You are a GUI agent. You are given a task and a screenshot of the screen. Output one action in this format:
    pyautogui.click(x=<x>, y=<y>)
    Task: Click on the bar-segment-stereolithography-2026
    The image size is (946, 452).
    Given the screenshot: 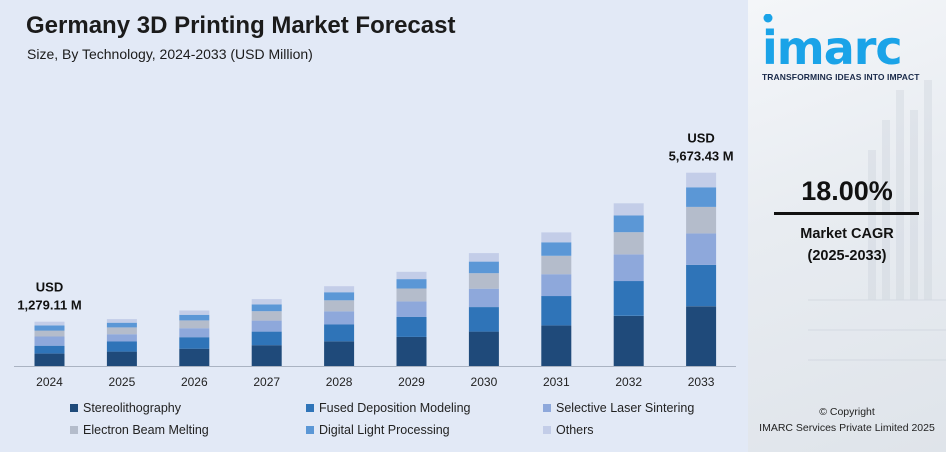 What is the action you would take?
    pyautogui.click(x=194, y=357)
    